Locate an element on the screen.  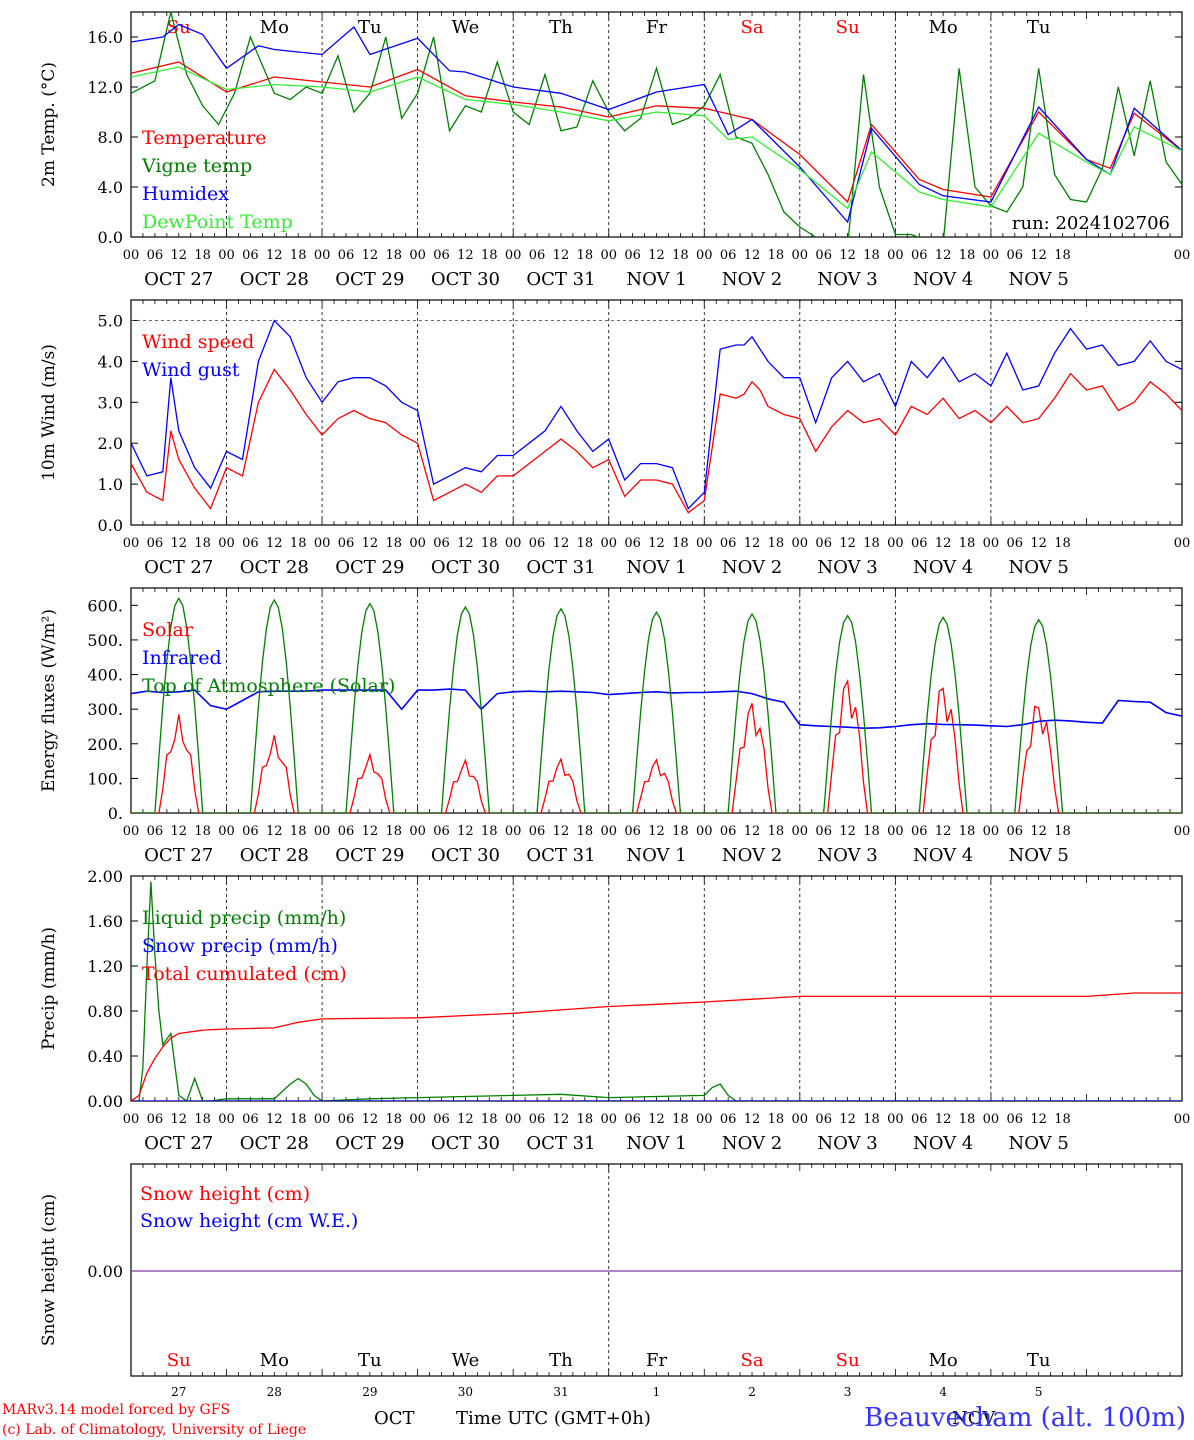
run-annotation: run: 2024102706 is located at coordinates (1091, 223).